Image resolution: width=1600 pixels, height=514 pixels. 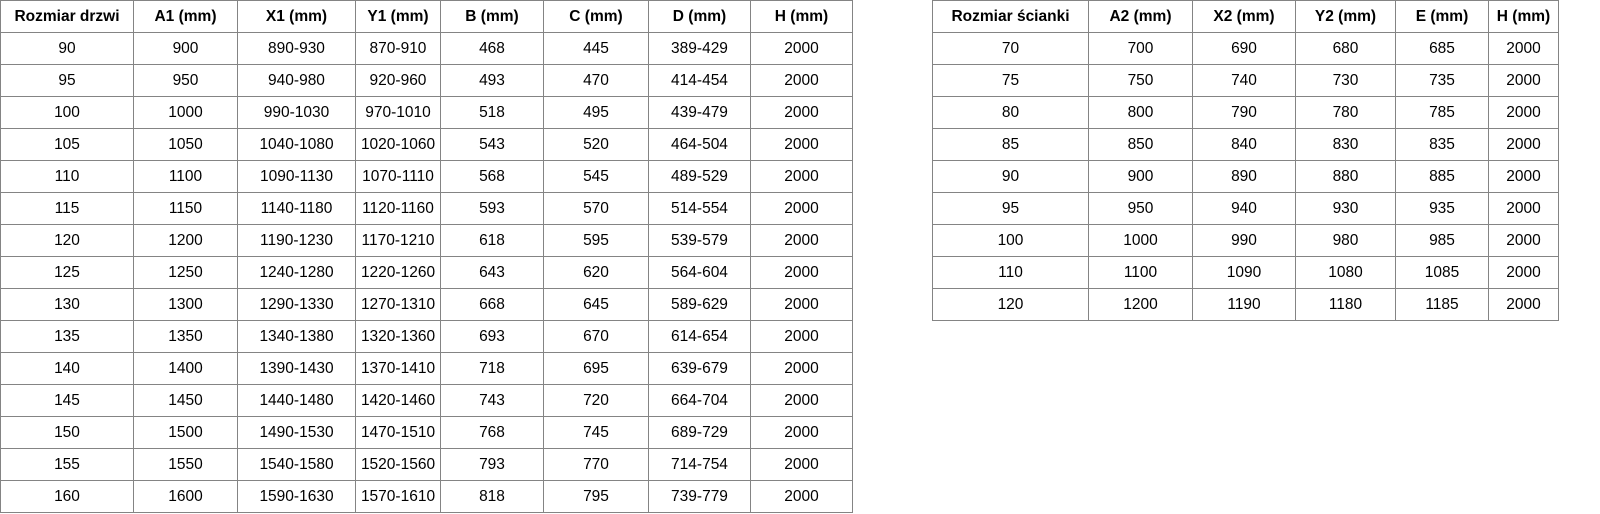 What do you see at coordinates (185, 464) in the screenshot?
I see `table-cell: 1550` at bounding box center [185, 464].